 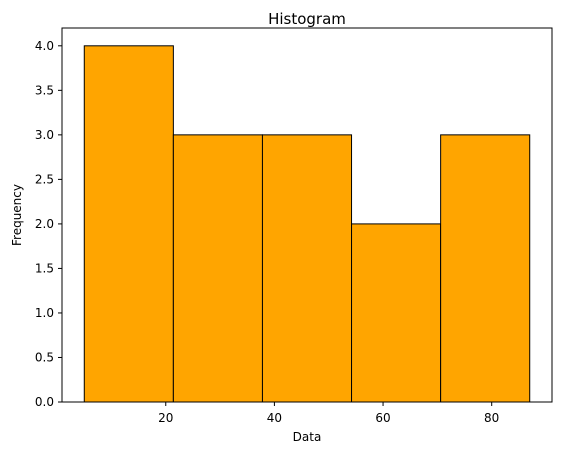 What do you see at coordinates (44, 402) in the screenshot?
I see `y-tick-label-1: 0.0` at bounding box center [44, 402].